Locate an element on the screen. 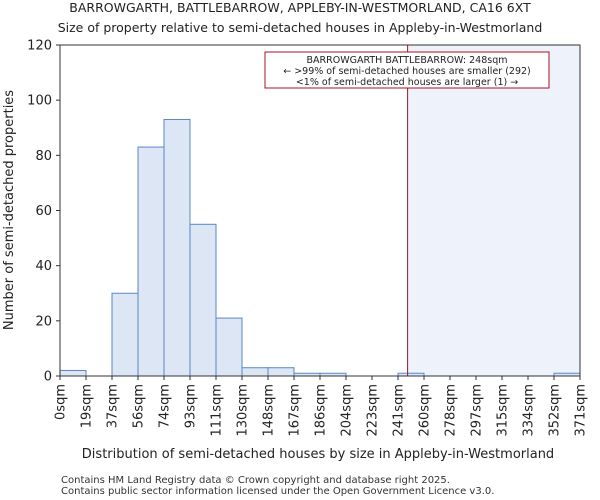  x-tick-label: 56sqm is located at coordinates (139, 406).